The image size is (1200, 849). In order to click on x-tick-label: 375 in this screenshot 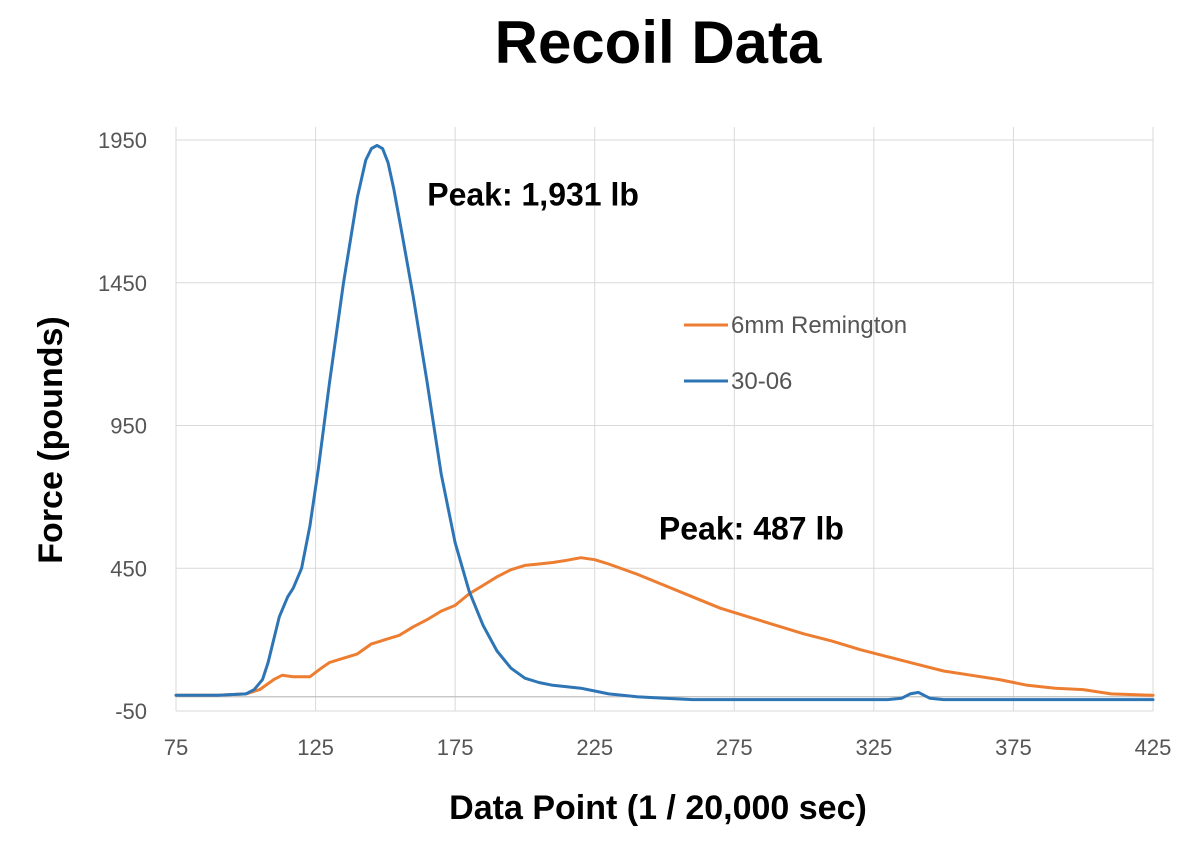, I will do `click(1013, 747)`.